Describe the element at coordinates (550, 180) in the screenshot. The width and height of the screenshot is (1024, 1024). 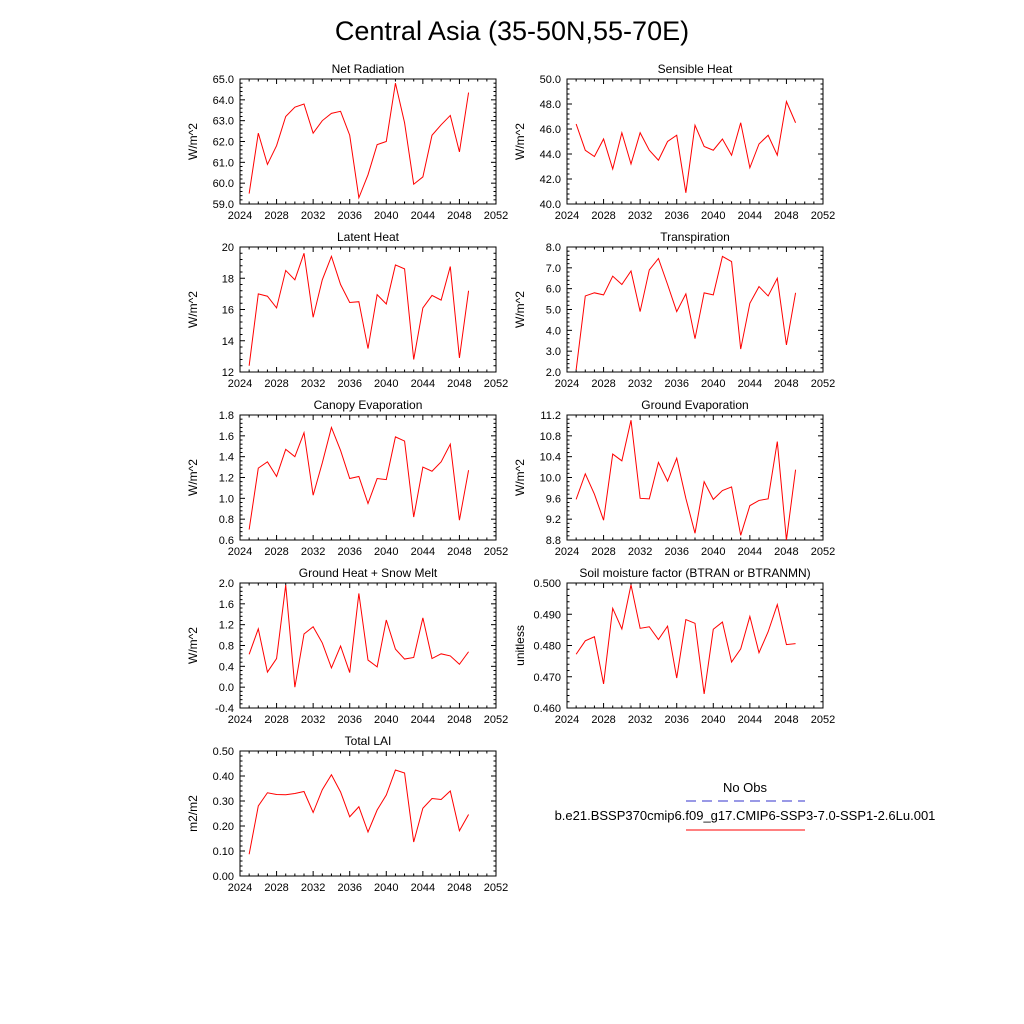
I see `y-tick-label: 42.0` at that location.